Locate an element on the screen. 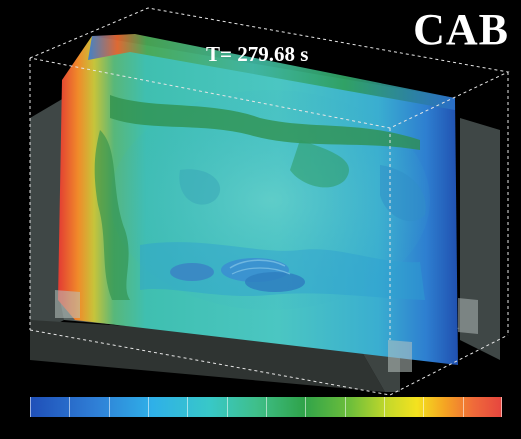 This screenshot has height=439, width=521. left-back-panel is located at coordinates (47, 218).